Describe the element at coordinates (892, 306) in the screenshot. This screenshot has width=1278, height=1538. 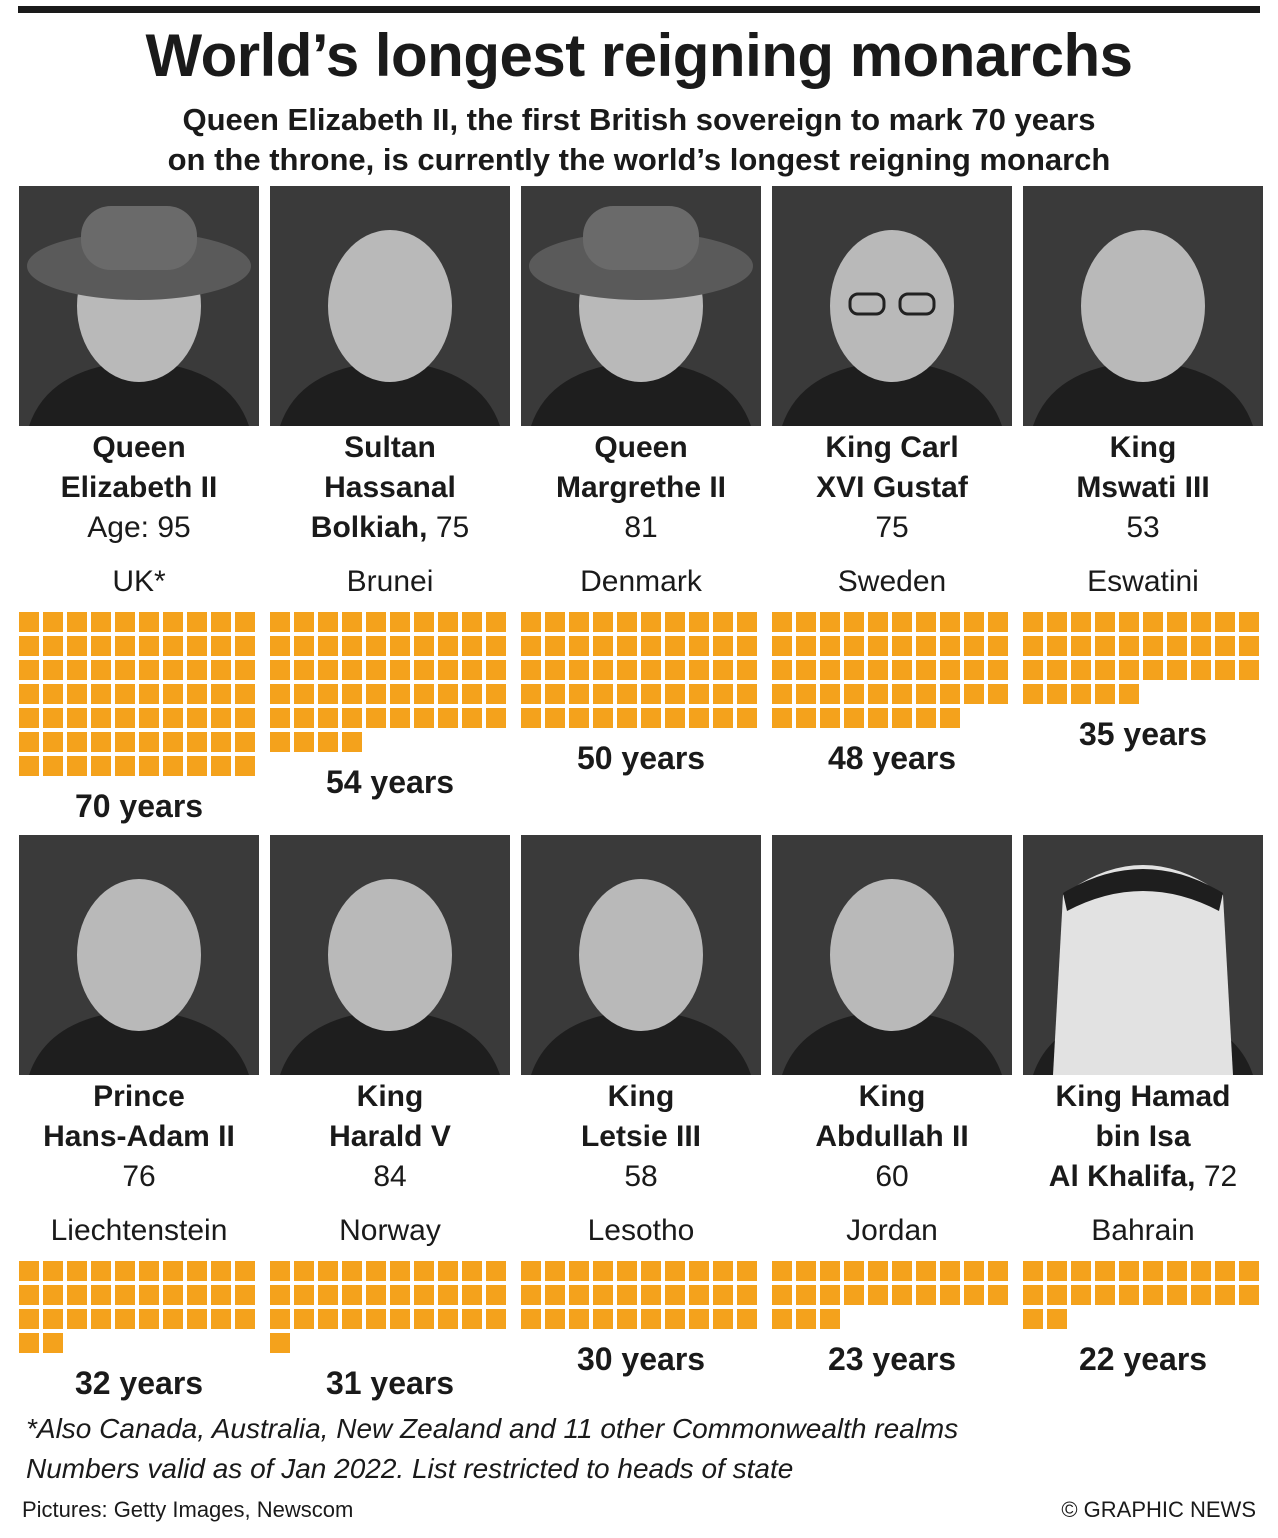
I see `king-glasses-portrait-icon` at that location.